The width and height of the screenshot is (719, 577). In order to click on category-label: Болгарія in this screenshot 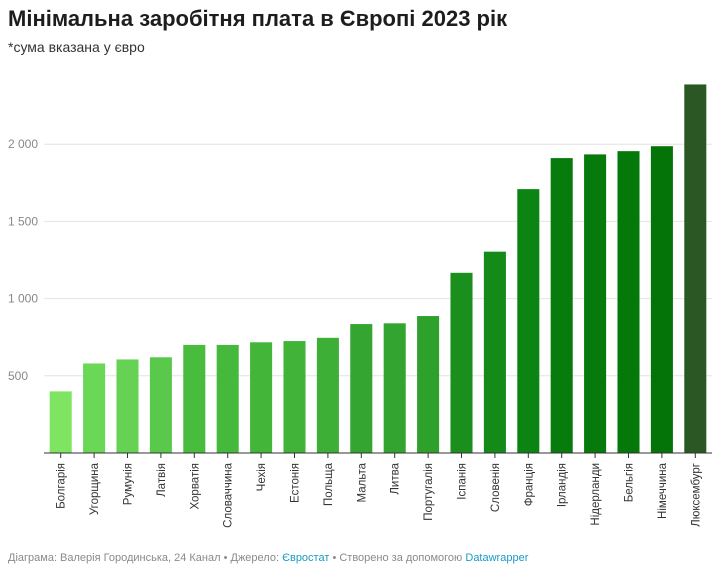, I will do `click(62, 486)`.